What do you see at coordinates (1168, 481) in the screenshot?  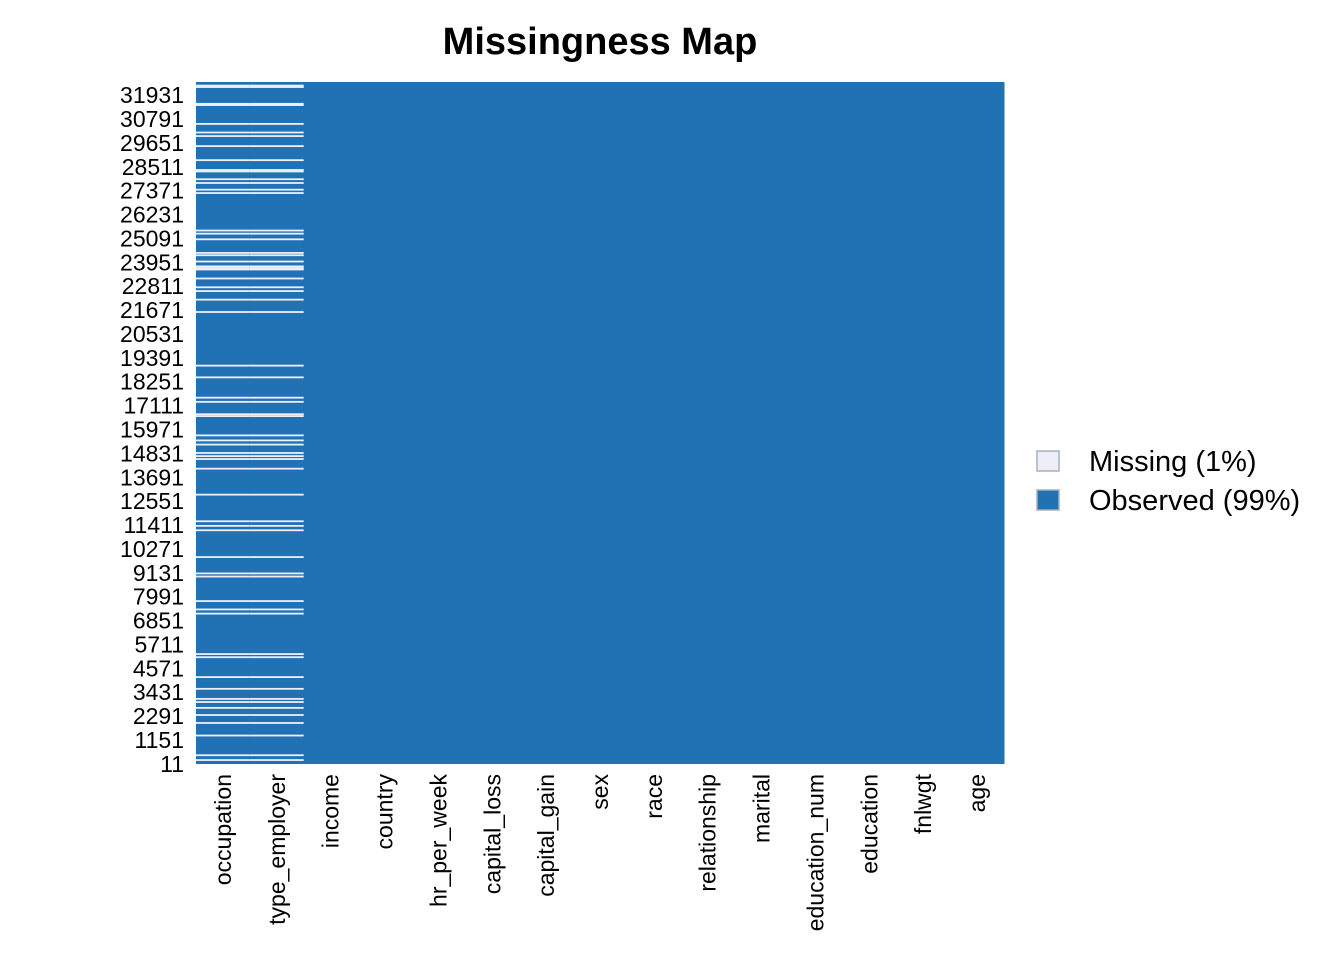 I see `legend: Missing (1%) Observed (99%)` at bounding box center [1168, 481].